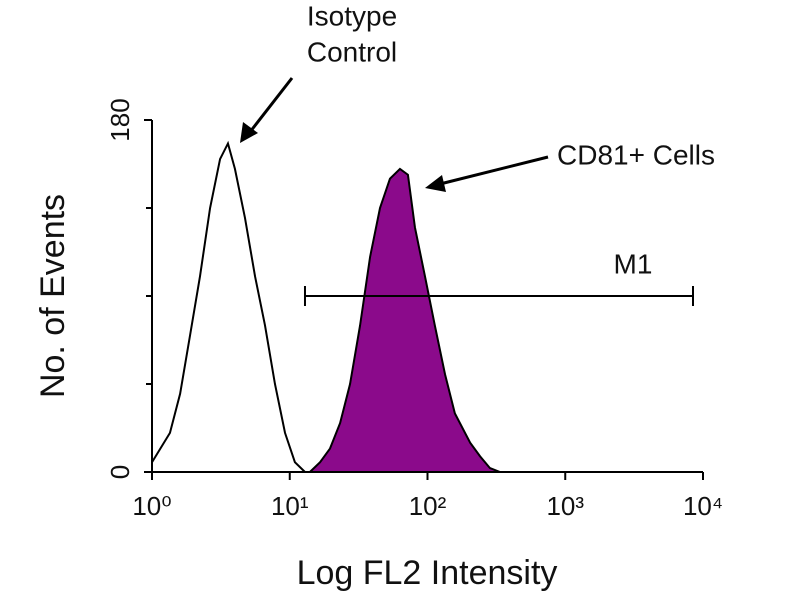  What do you see at coordinates (120, 119) in the screenshot?
I see `y-tick-label: 180` at bounding box center [120, 119].